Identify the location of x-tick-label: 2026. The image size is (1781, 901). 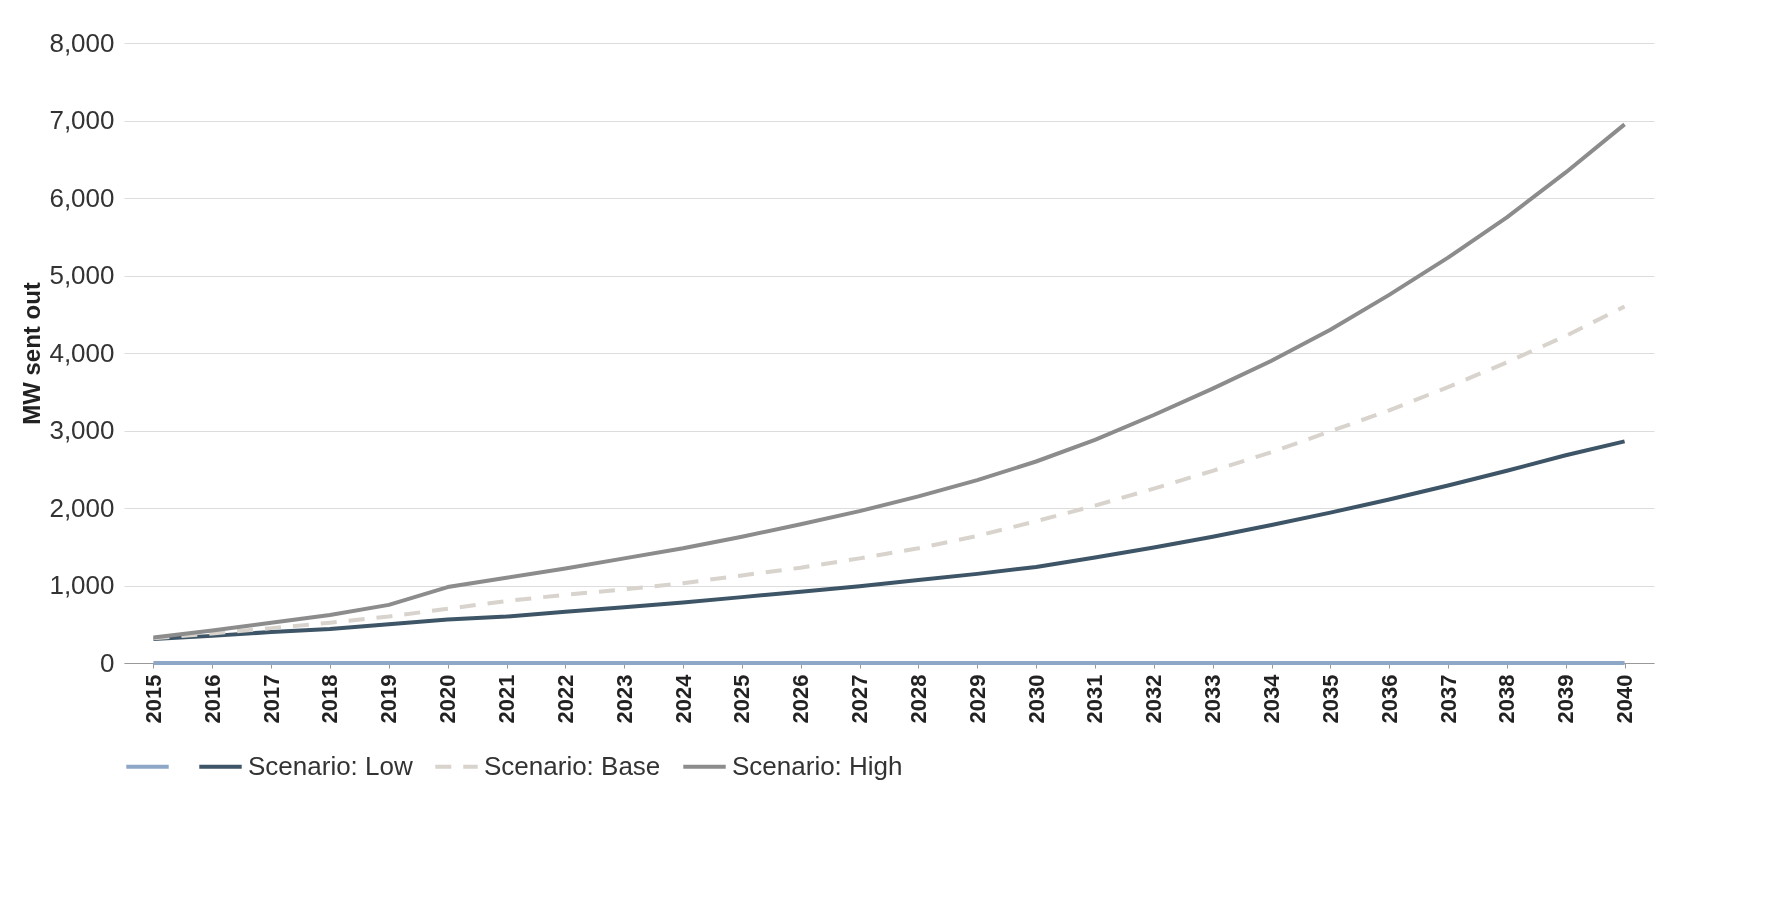
(801, 699).